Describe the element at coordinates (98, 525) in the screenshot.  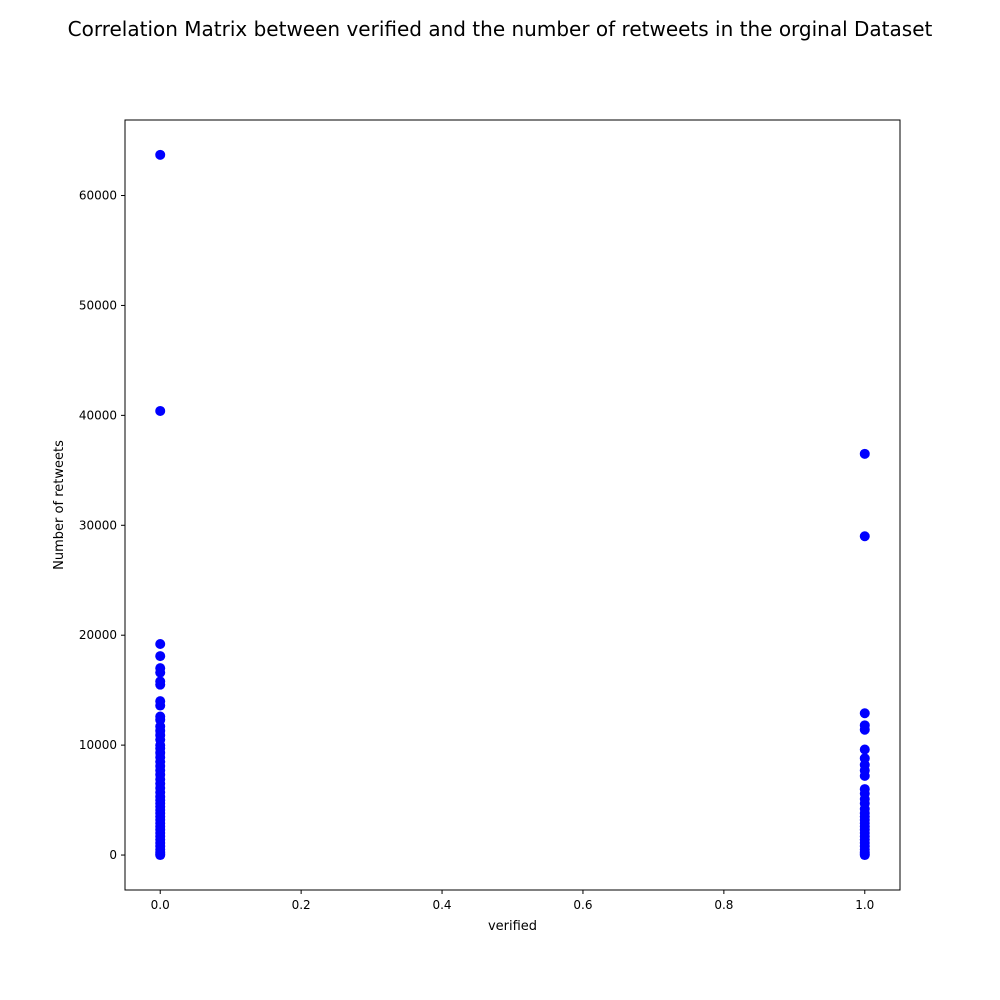
I see `y-tick-label: 30000` at that location.